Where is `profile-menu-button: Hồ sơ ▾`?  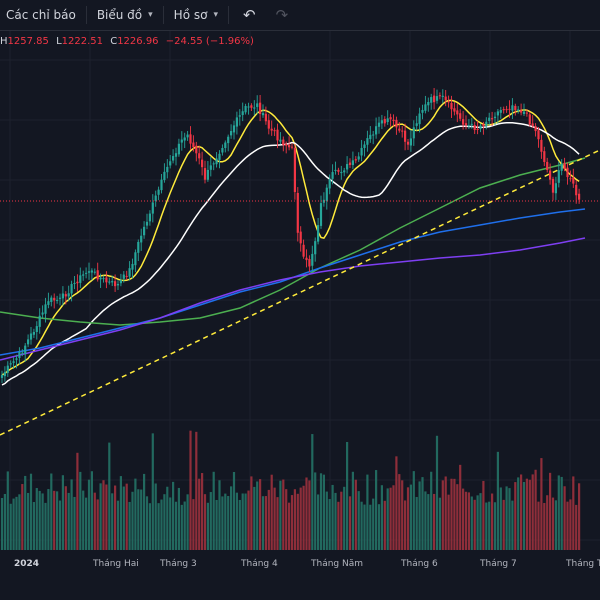
profile-menu-button: Hồ sơ ▾ is located at coordinates (196, 15).